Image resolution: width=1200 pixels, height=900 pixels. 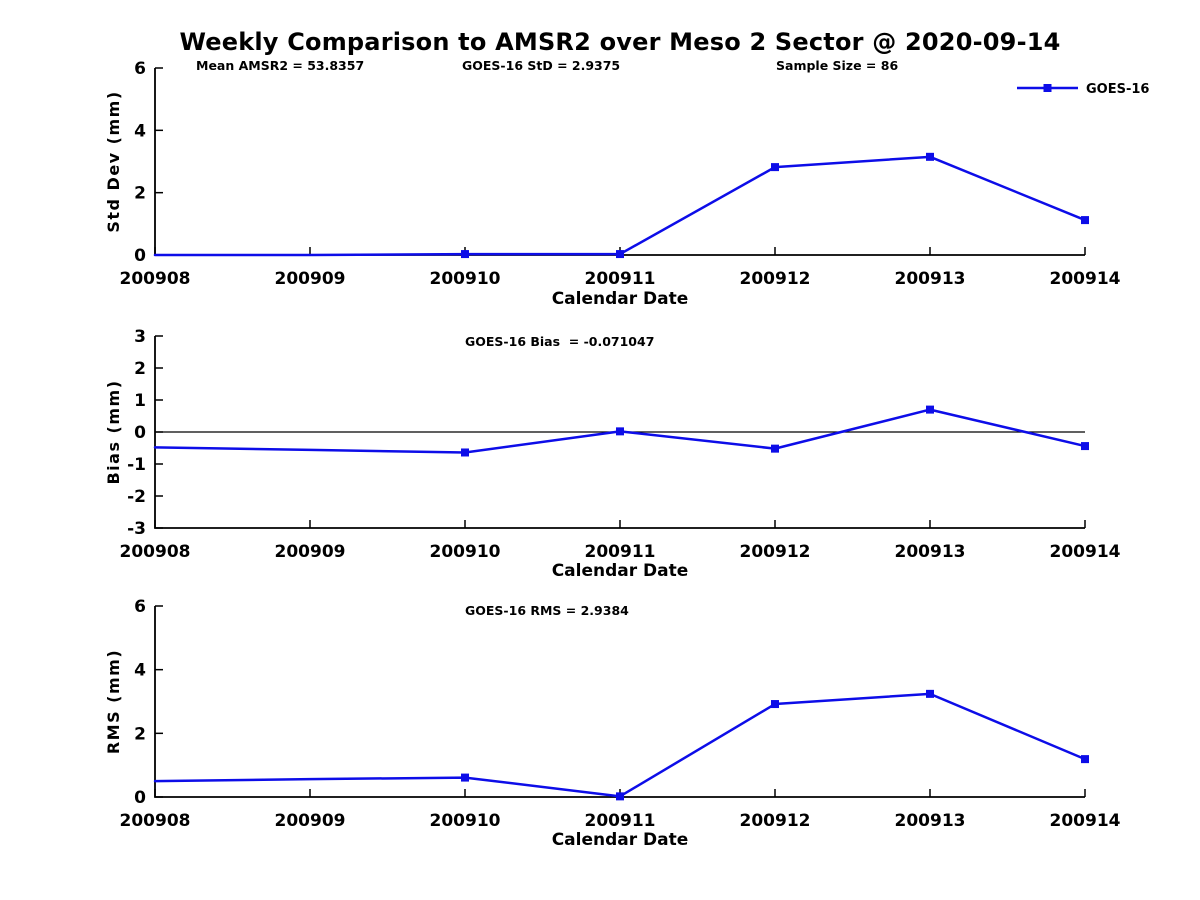 What do you see at coordinates (140, 337) in the screenshot?
I see `y-tick-label: 3` at bounding box center [140, 337].